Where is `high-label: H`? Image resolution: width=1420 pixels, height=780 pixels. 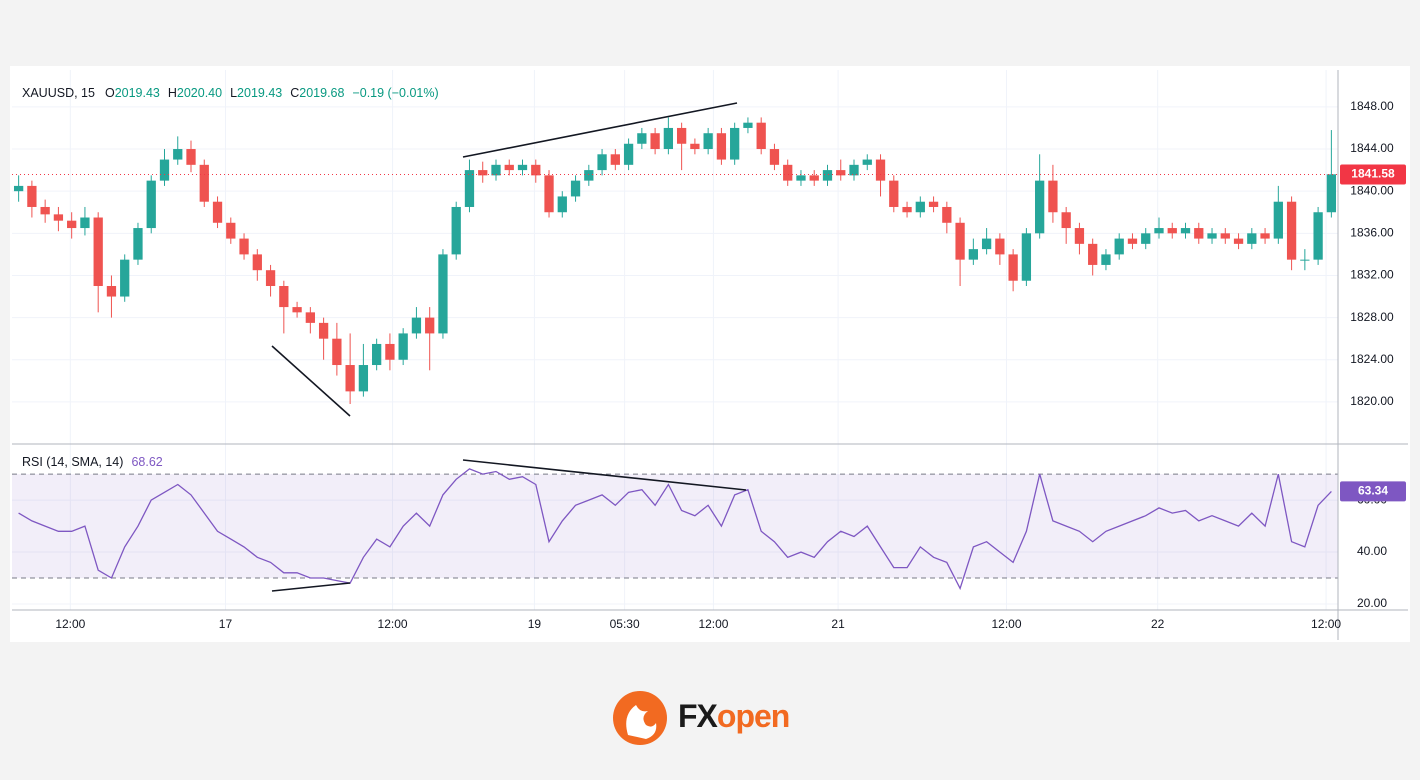
high-label: H is located at coordinates (172, 93).